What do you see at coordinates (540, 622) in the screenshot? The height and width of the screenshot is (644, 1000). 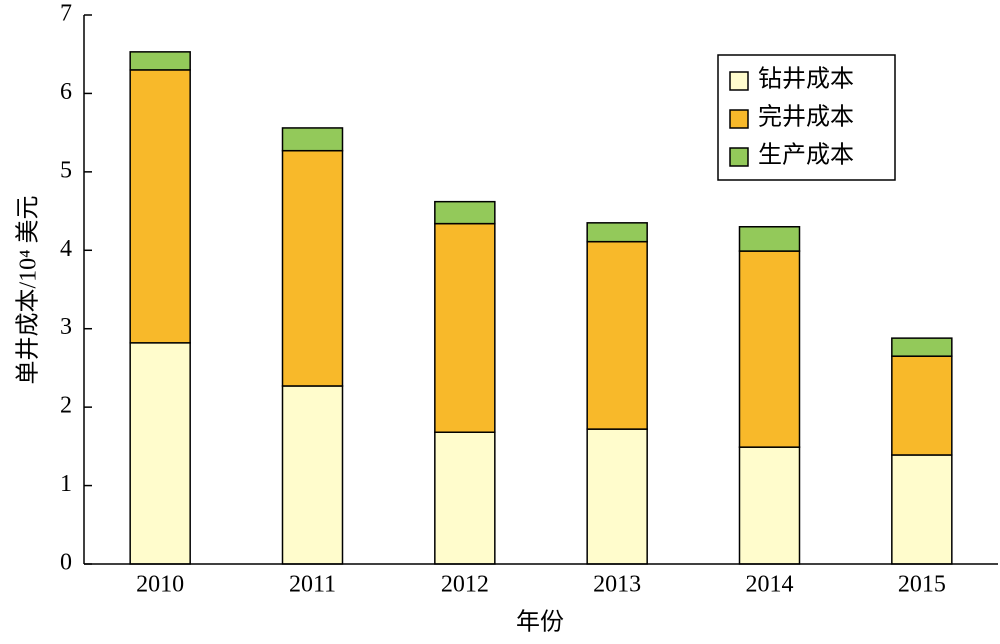 I see `x-axis-label: 年份` at bounding box center [540, 622].